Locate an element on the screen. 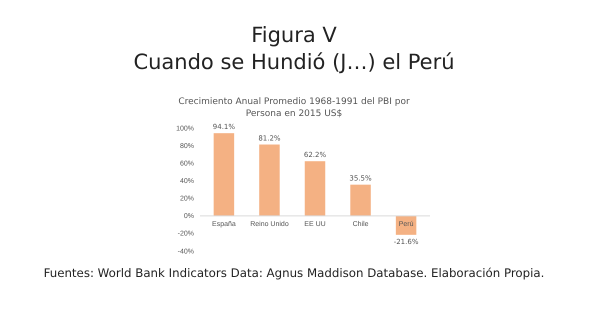 The image size is (589, 331). chart-title: Figura V Cuando se Hundió (J…) el Perú is located at coordinates (294, 48).